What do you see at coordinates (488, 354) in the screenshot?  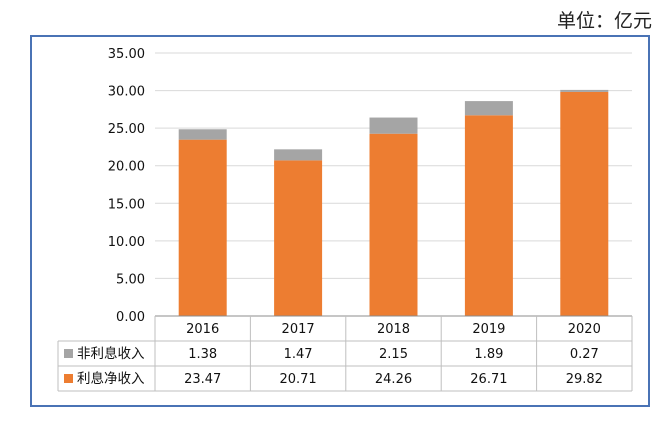 I see `data-label: 1.89` at bounding box center [488, 354].